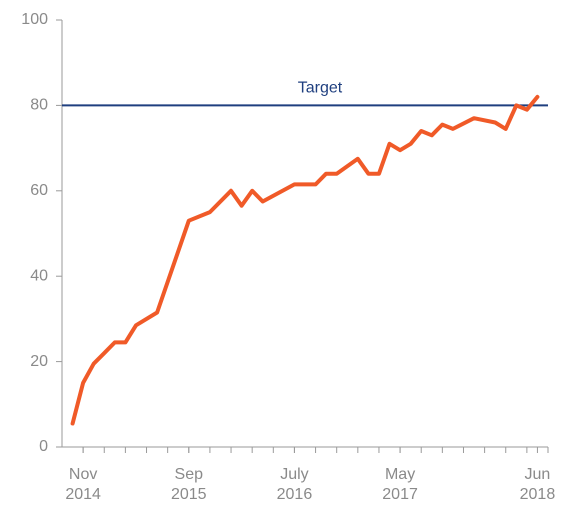 Image resolution: width=566 pixels, height=513 pixels. What do you see at coordinates (400, 494) in the screenshot?
I see `x-tick-label: 2017` at bounding box center [400, 494].